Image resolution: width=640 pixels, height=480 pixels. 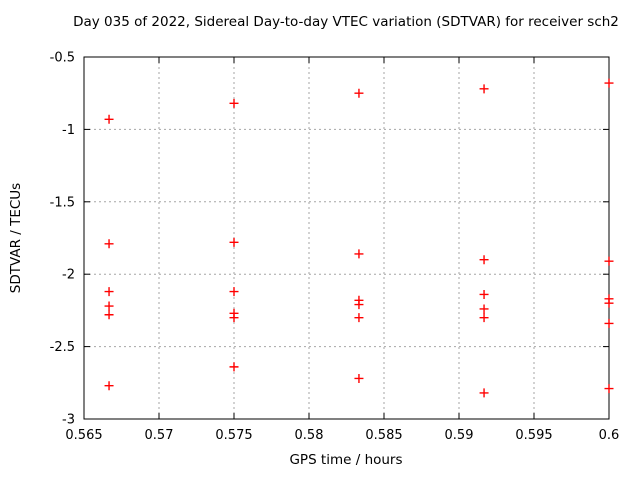 What do you see at coordinates (459, 435) in the screenshot?
I see `x-tick-label: 0.59` at bounding box center [459, 435].